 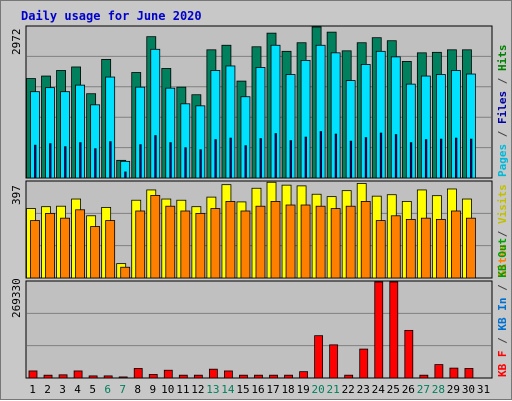 I want to click on legend-hits-files-pages-part-2: Files, so click(x=502, y=107).